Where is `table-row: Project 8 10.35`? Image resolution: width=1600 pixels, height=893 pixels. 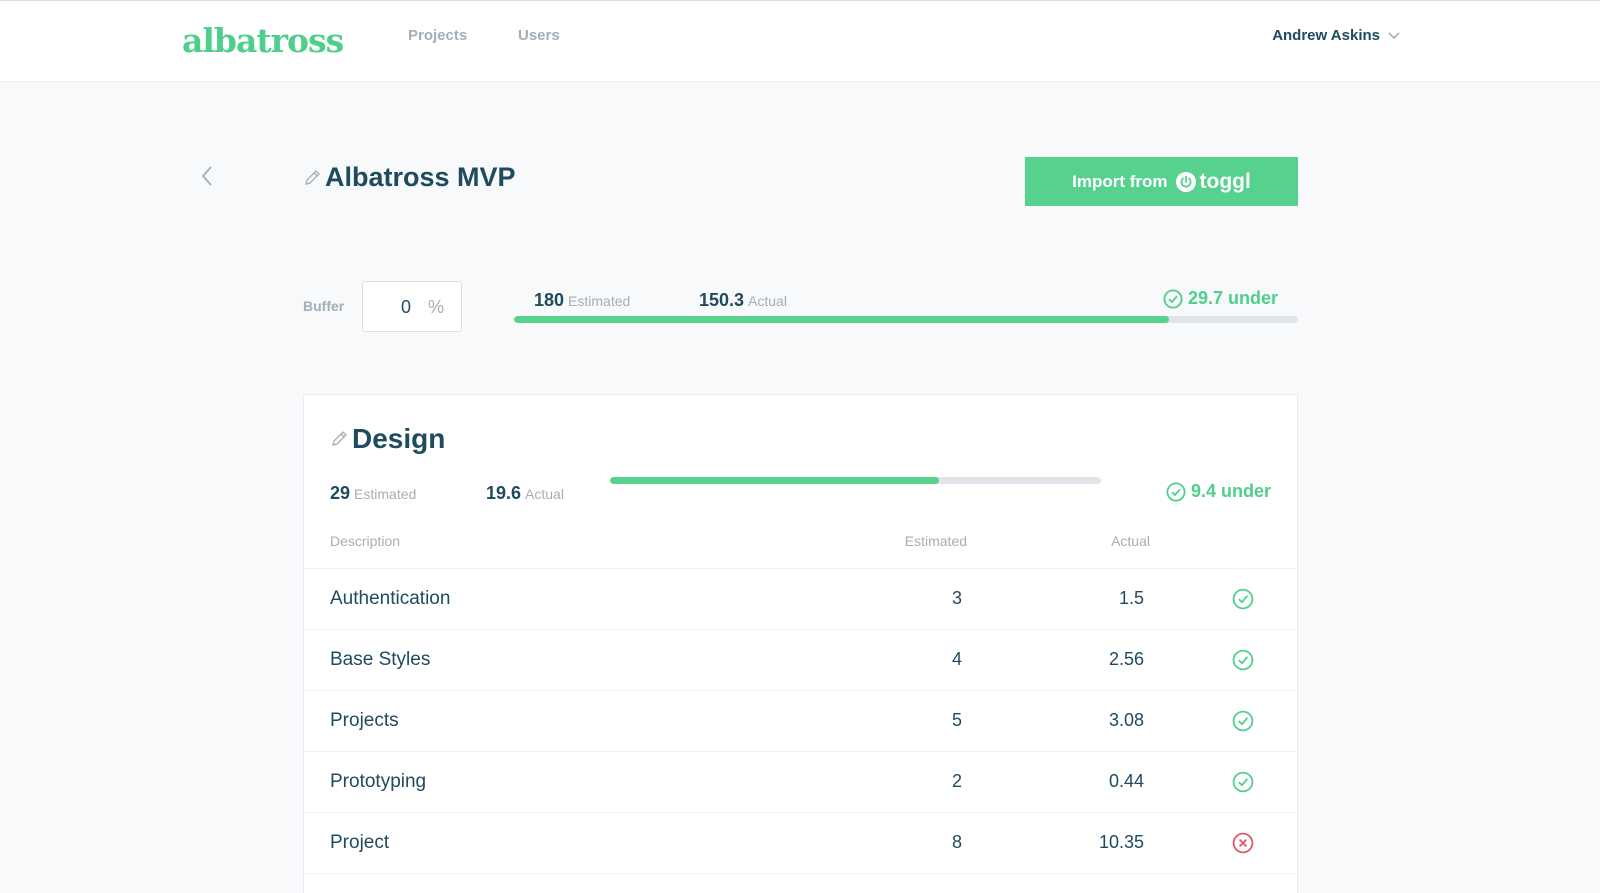 table-row: Project 8 10.35 is located at coordinates (800, 842).